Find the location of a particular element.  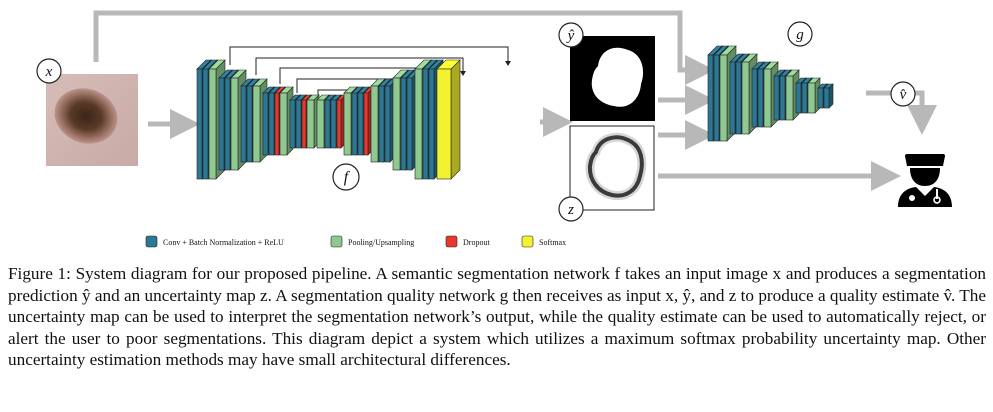

label-x: x is located at coordinates (49, 71).